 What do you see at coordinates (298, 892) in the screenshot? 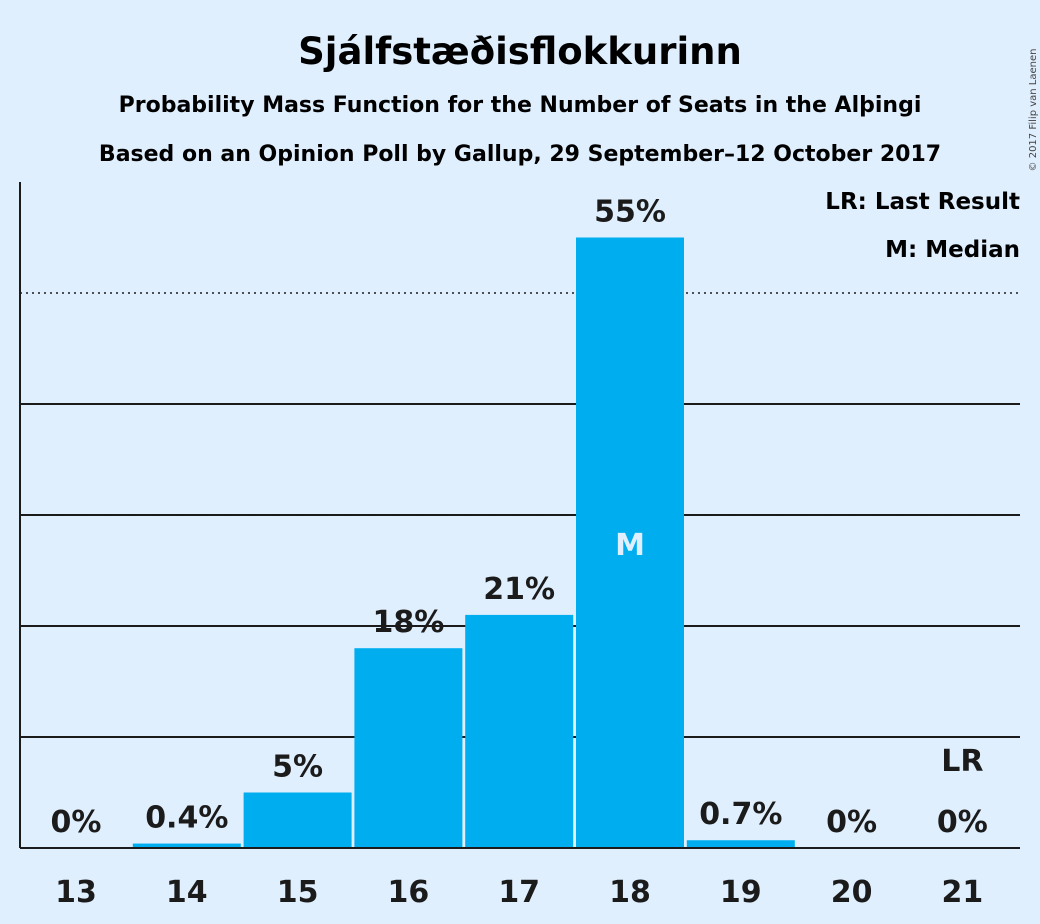
I see `x-tick-15: 15` at bounding box center [298, 892].